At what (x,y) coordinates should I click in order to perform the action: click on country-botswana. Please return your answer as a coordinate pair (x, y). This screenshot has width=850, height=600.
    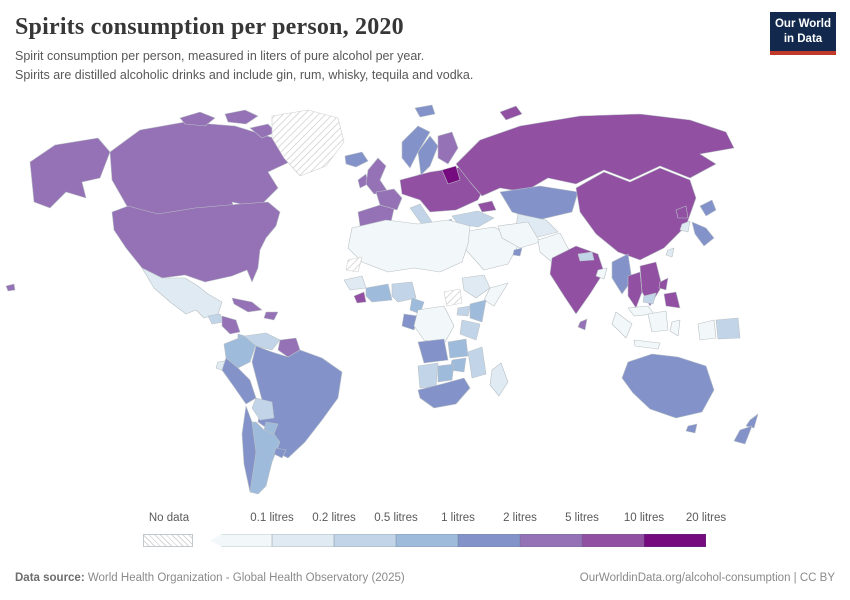
    Looking at the image, I should click on (446, 373).